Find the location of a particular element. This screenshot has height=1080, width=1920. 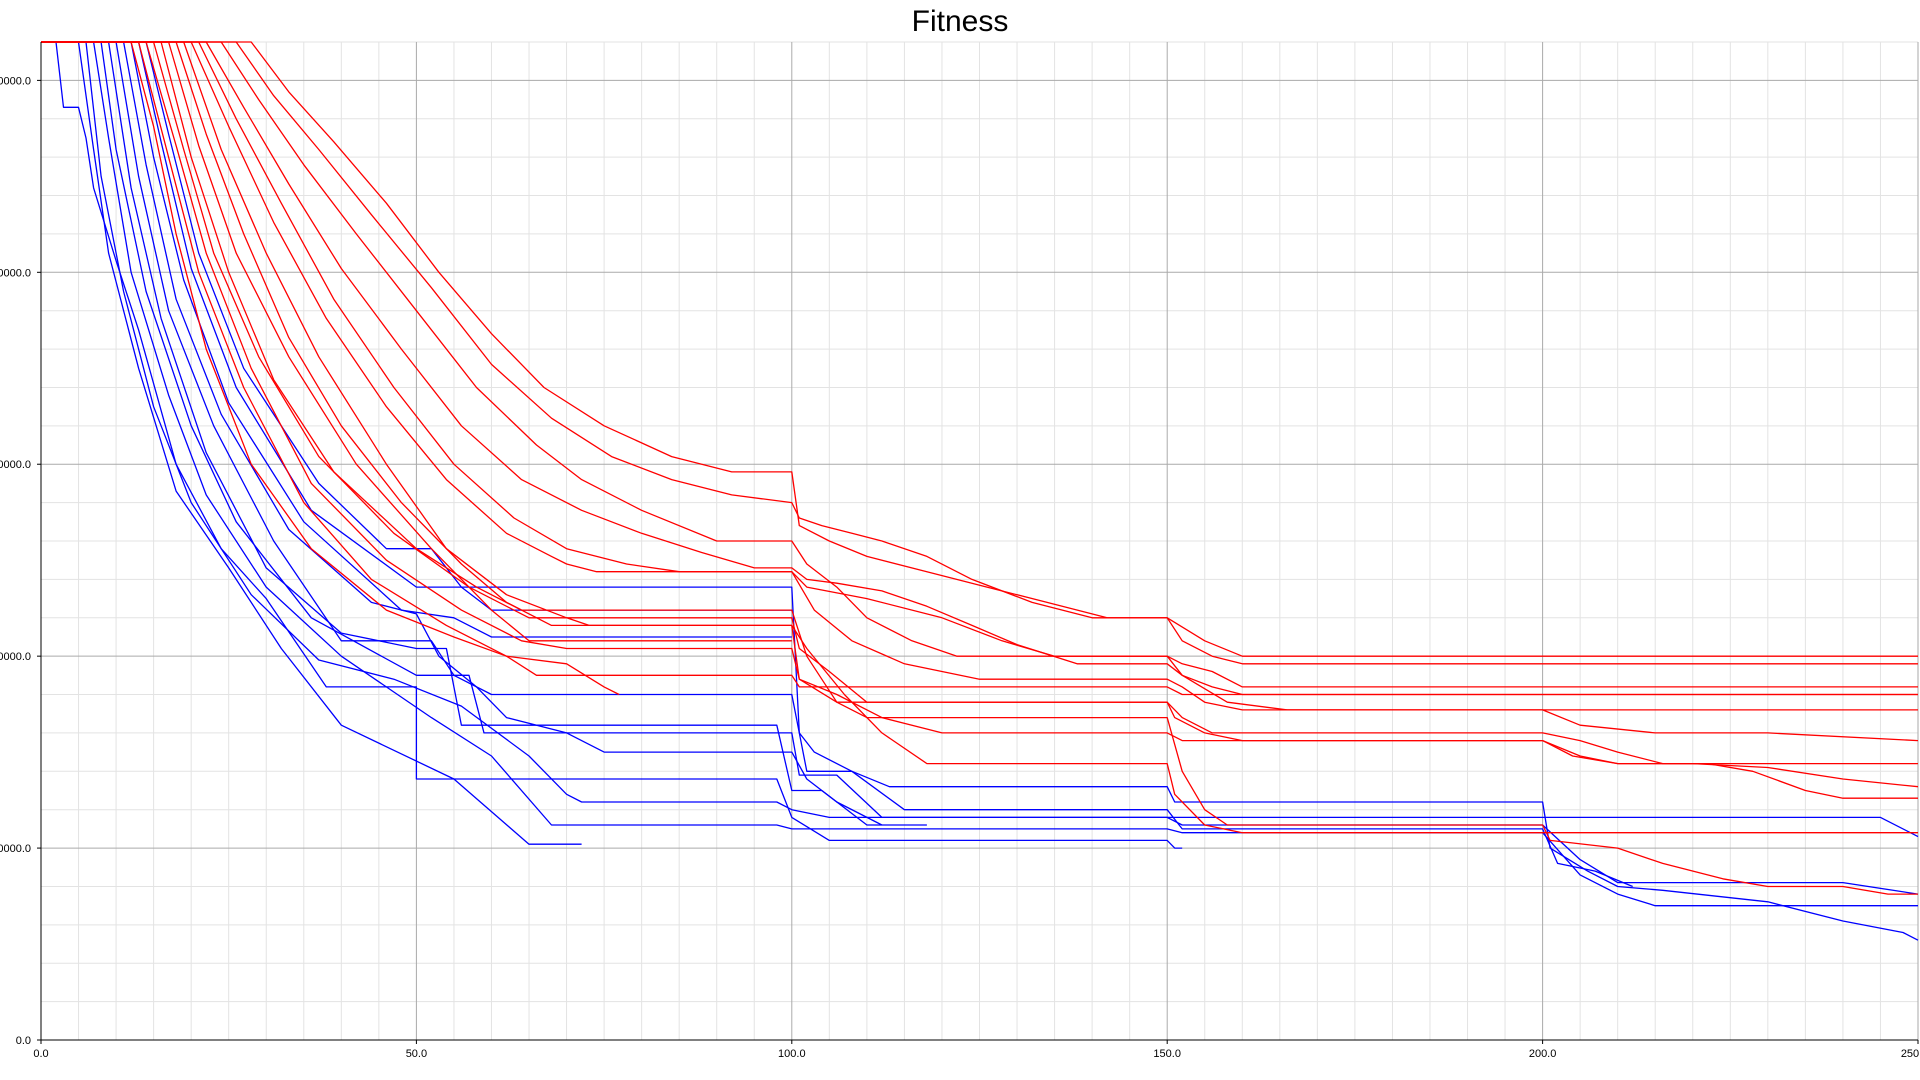

x-tick-label: 200.0 is located at coordinates (1543, 1054).